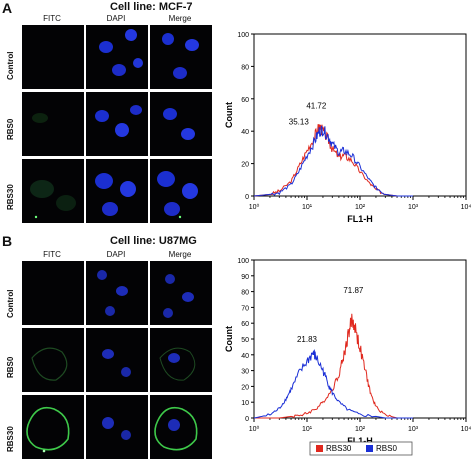 This screenshot has width=474, height=470. I want to click on legend-label-rbs30: RBS30, so click(339, 448).